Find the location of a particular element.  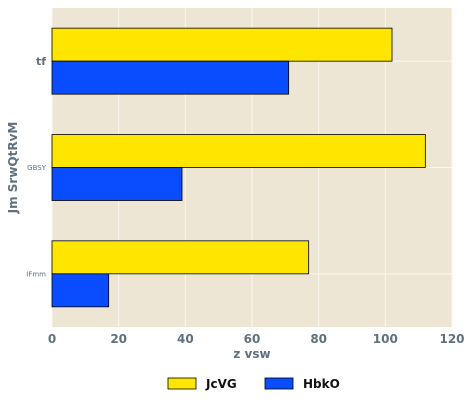

y-tick-label: GBSY is located at coordinates (37, 168).